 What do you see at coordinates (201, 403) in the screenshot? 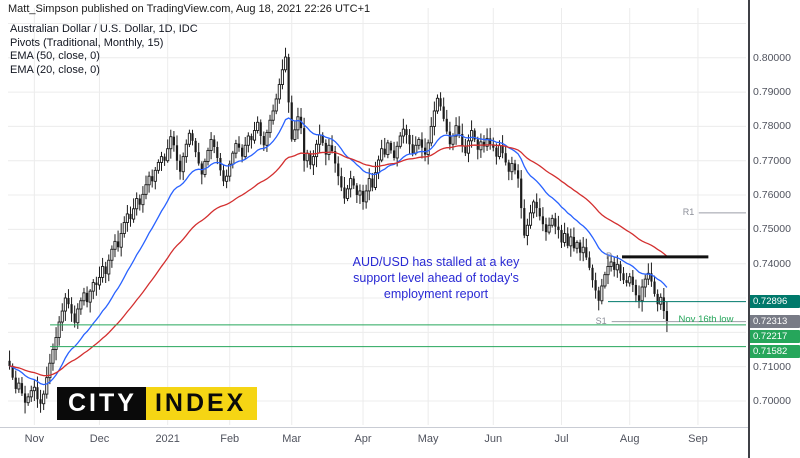
I see `logo-index: INDEX` at bounding box center [201, 403].